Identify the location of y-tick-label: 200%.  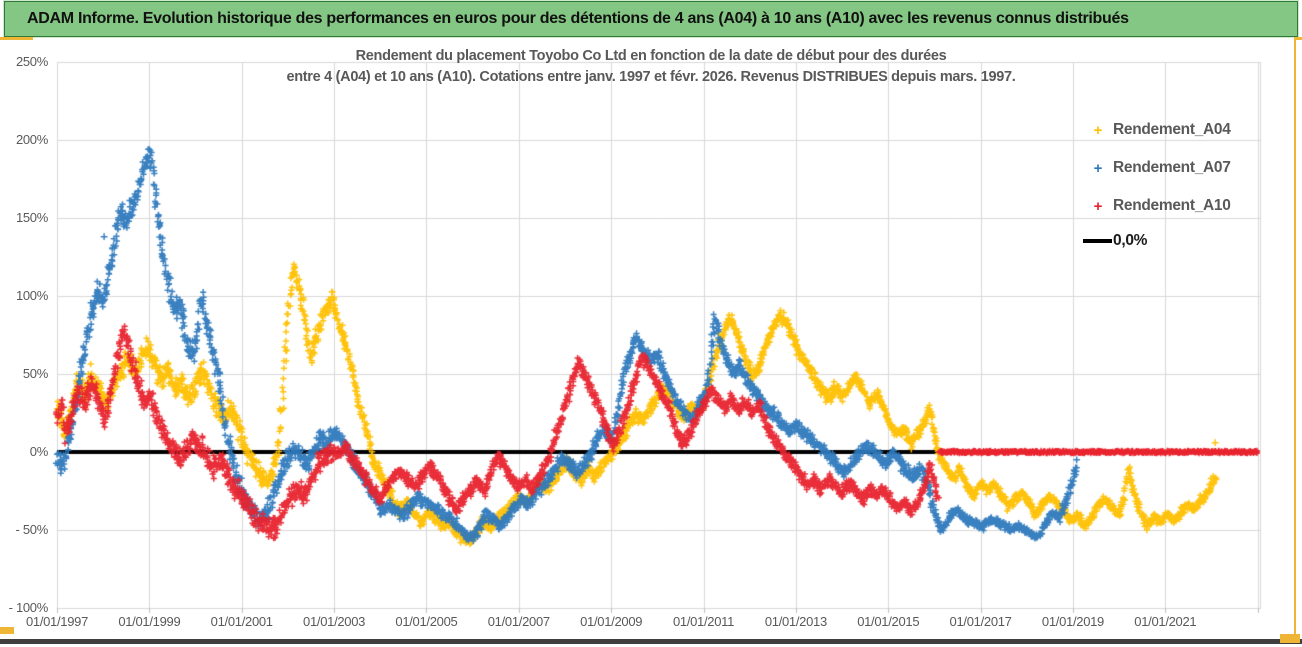
(31, 139).